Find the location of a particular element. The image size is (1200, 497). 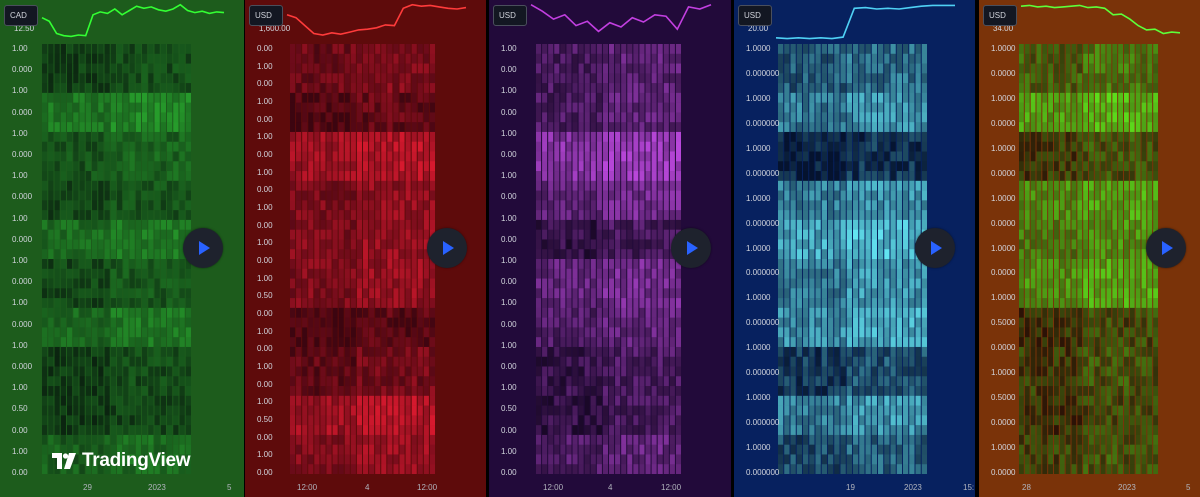

currency-badge: CAD is located at coordinates (21, 15).